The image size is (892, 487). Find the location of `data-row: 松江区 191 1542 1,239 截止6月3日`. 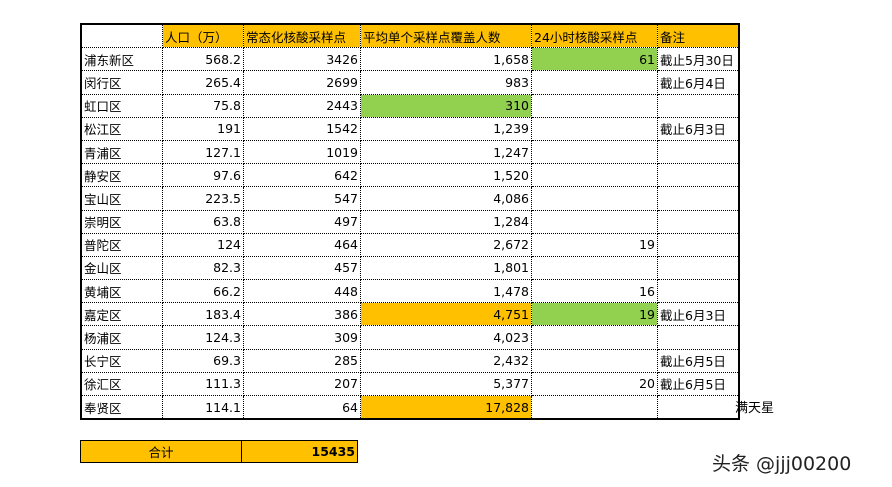

data-row: 松江区 191 1542 1,239 截止6月3日 is located at coordinates (410, 128).